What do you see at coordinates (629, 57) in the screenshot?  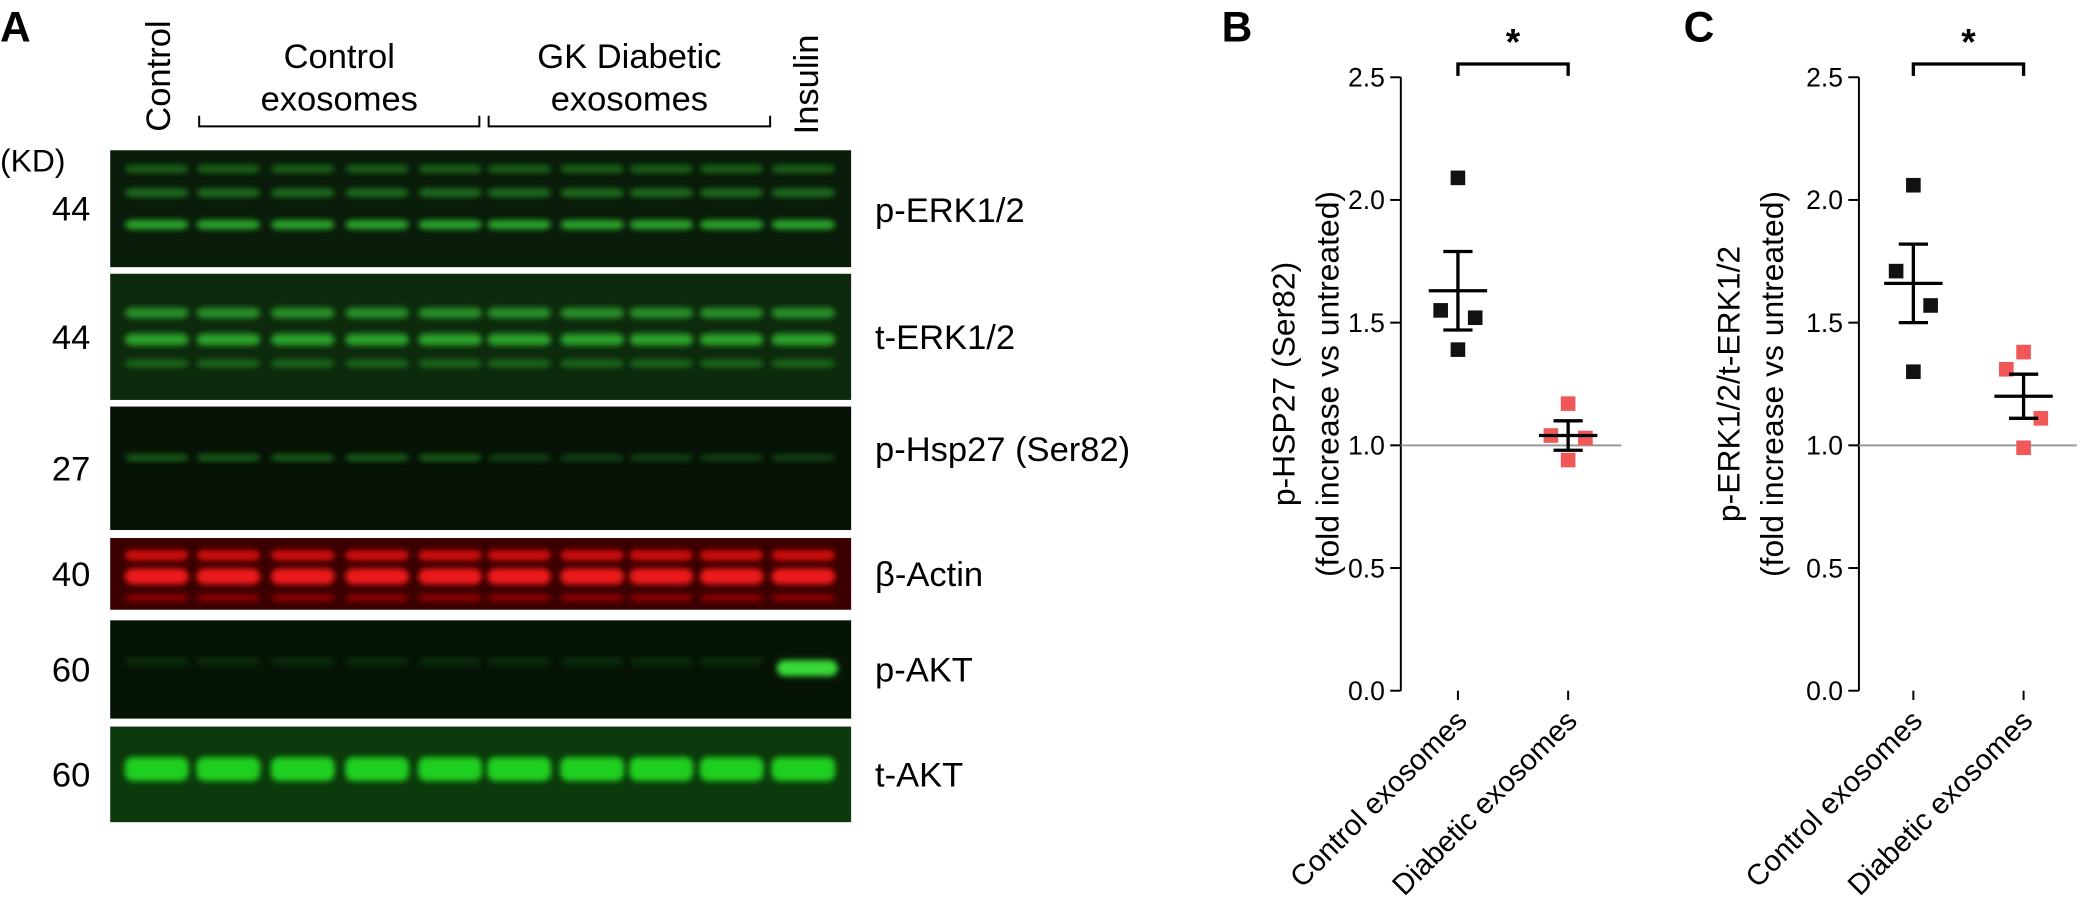 I see `group-label: GK Diabetic` at bounding box center [629, 57].